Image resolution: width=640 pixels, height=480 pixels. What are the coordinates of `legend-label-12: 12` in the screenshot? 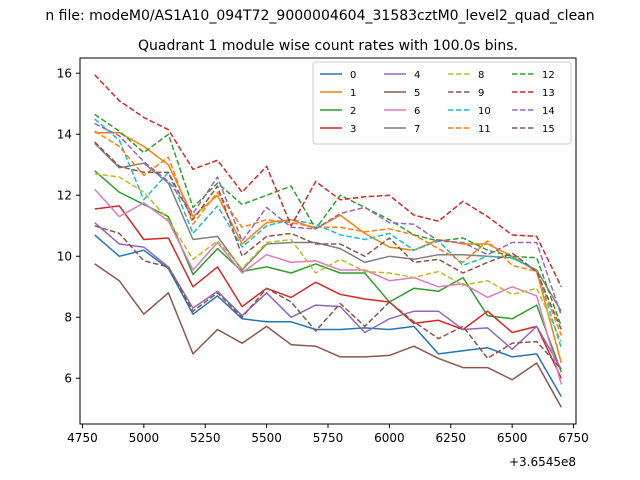 It's located at (548, 75).